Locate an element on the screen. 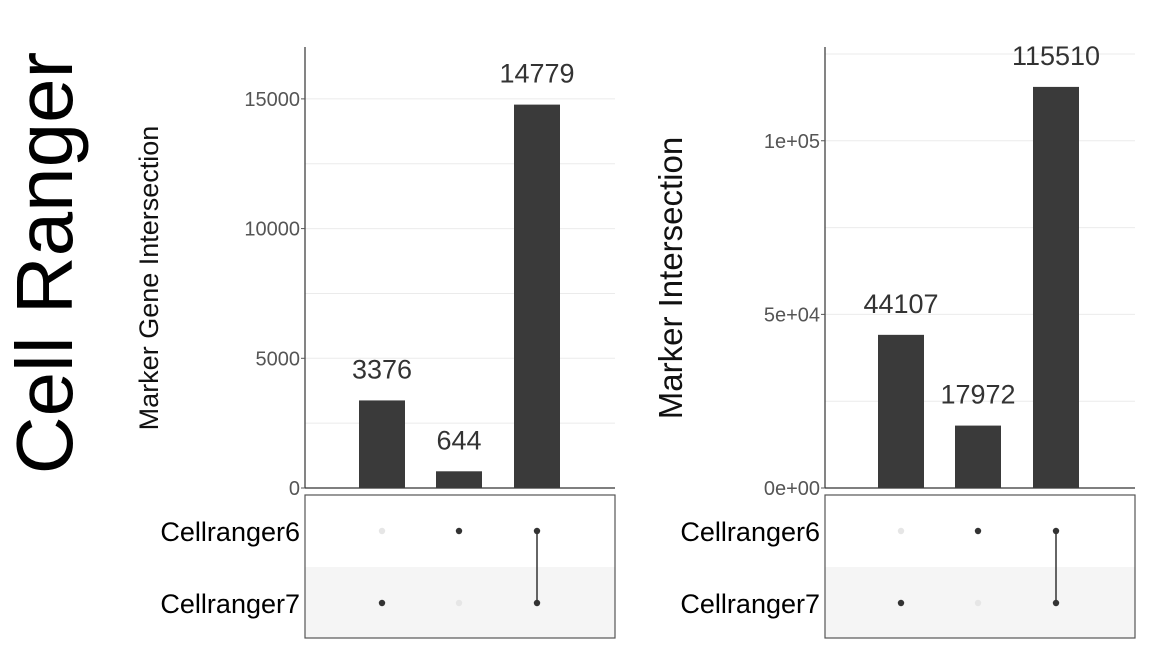  y-tick-label: 5000 is located at coordinates (278, 359).